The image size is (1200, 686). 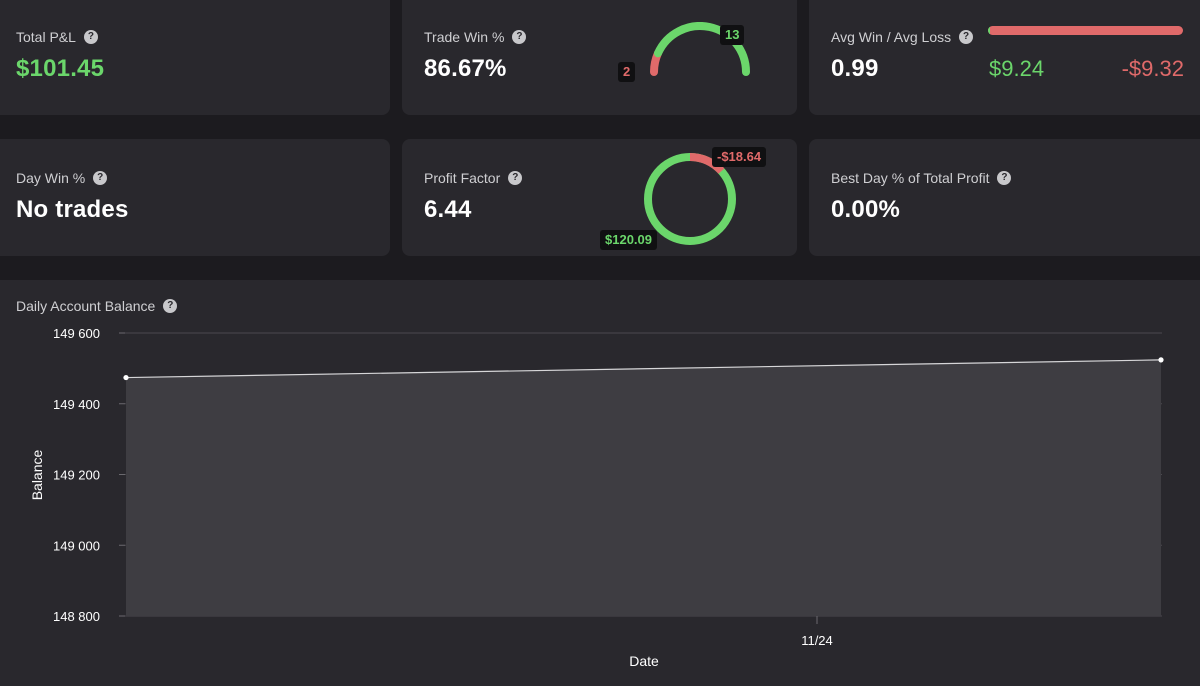 I want to click on y-axis-label: Balance, so click(x=37, y=474).